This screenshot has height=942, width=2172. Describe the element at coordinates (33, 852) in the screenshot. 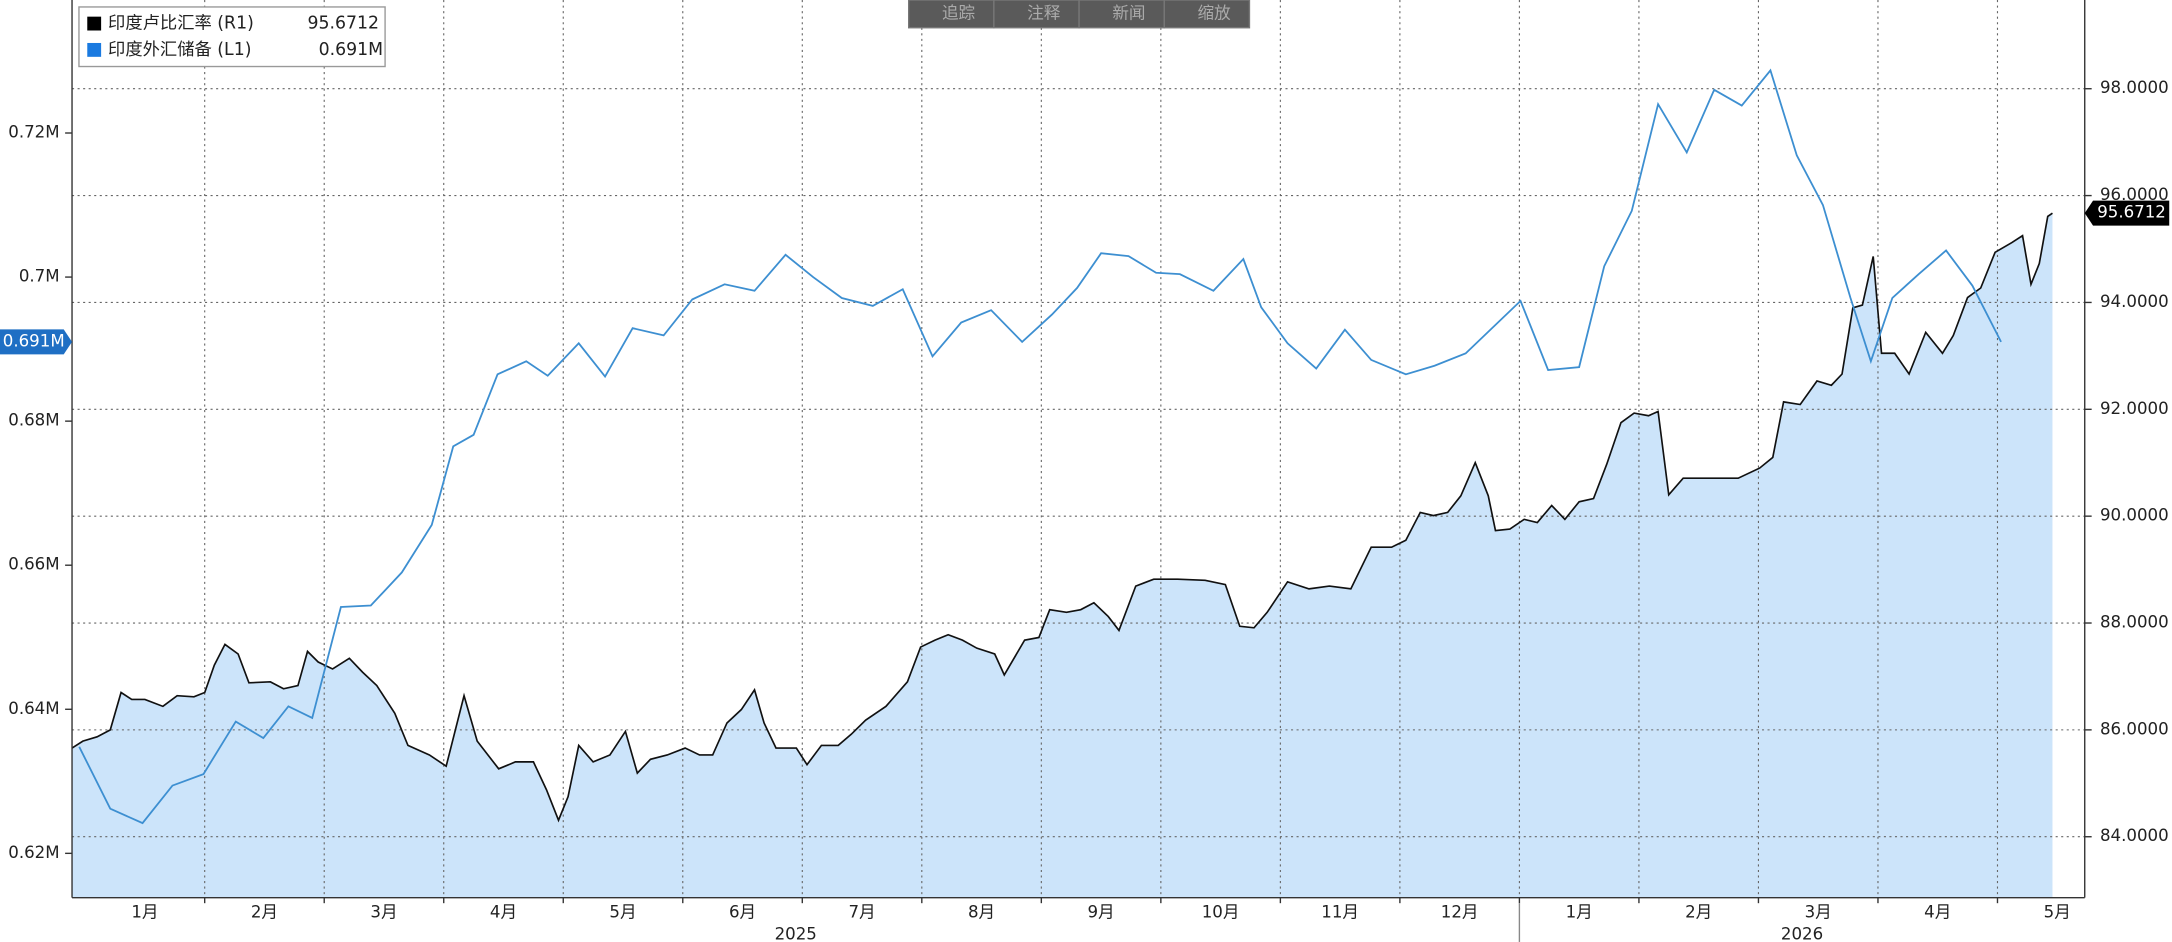

I see `y-tick-label: 0.62M` at that location.